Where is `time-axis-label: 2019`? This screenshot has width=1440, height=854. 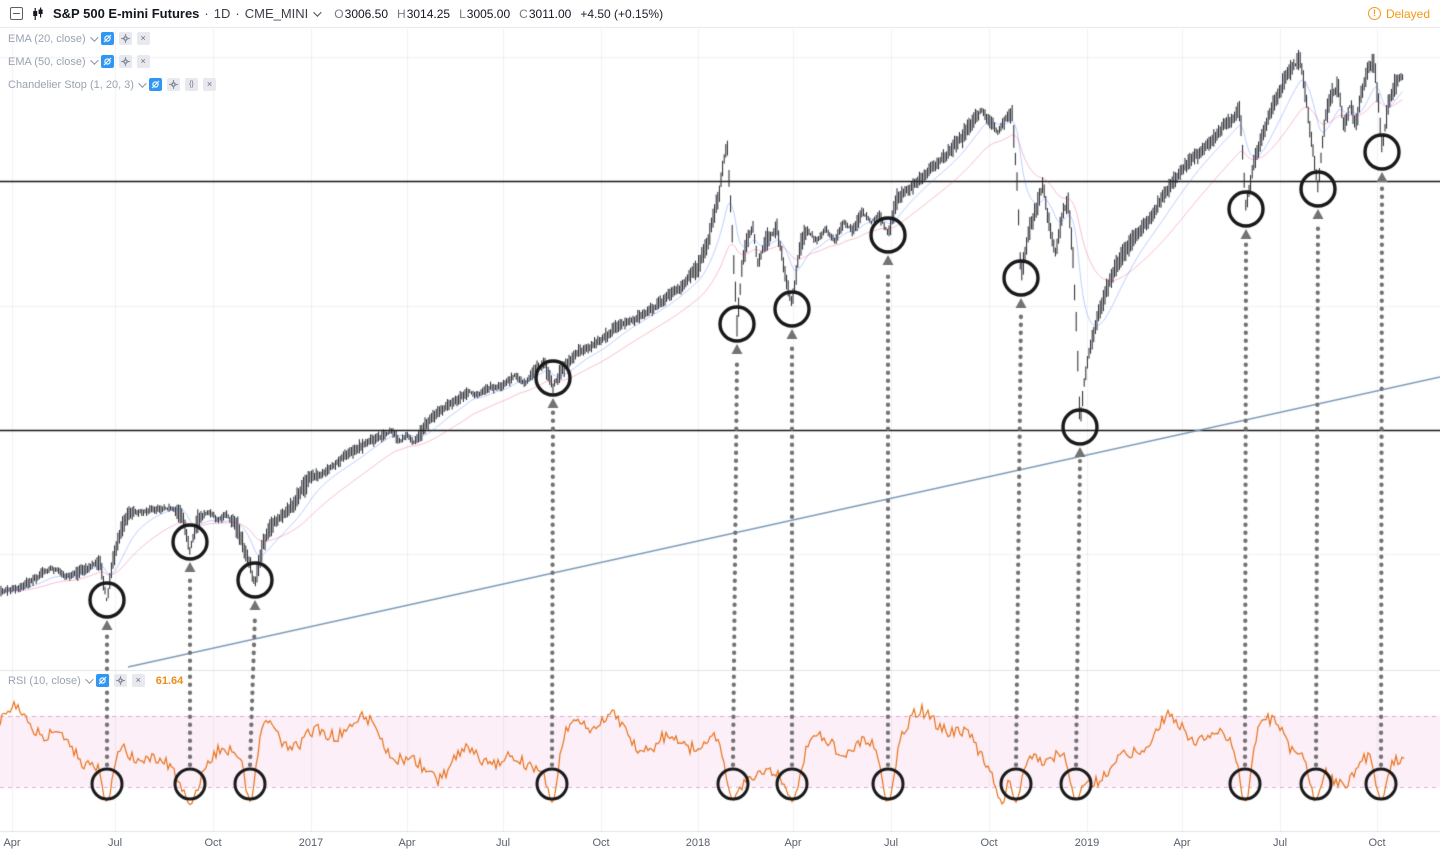
time-axis-label: 2019 is located at coordinates (1087, 843).